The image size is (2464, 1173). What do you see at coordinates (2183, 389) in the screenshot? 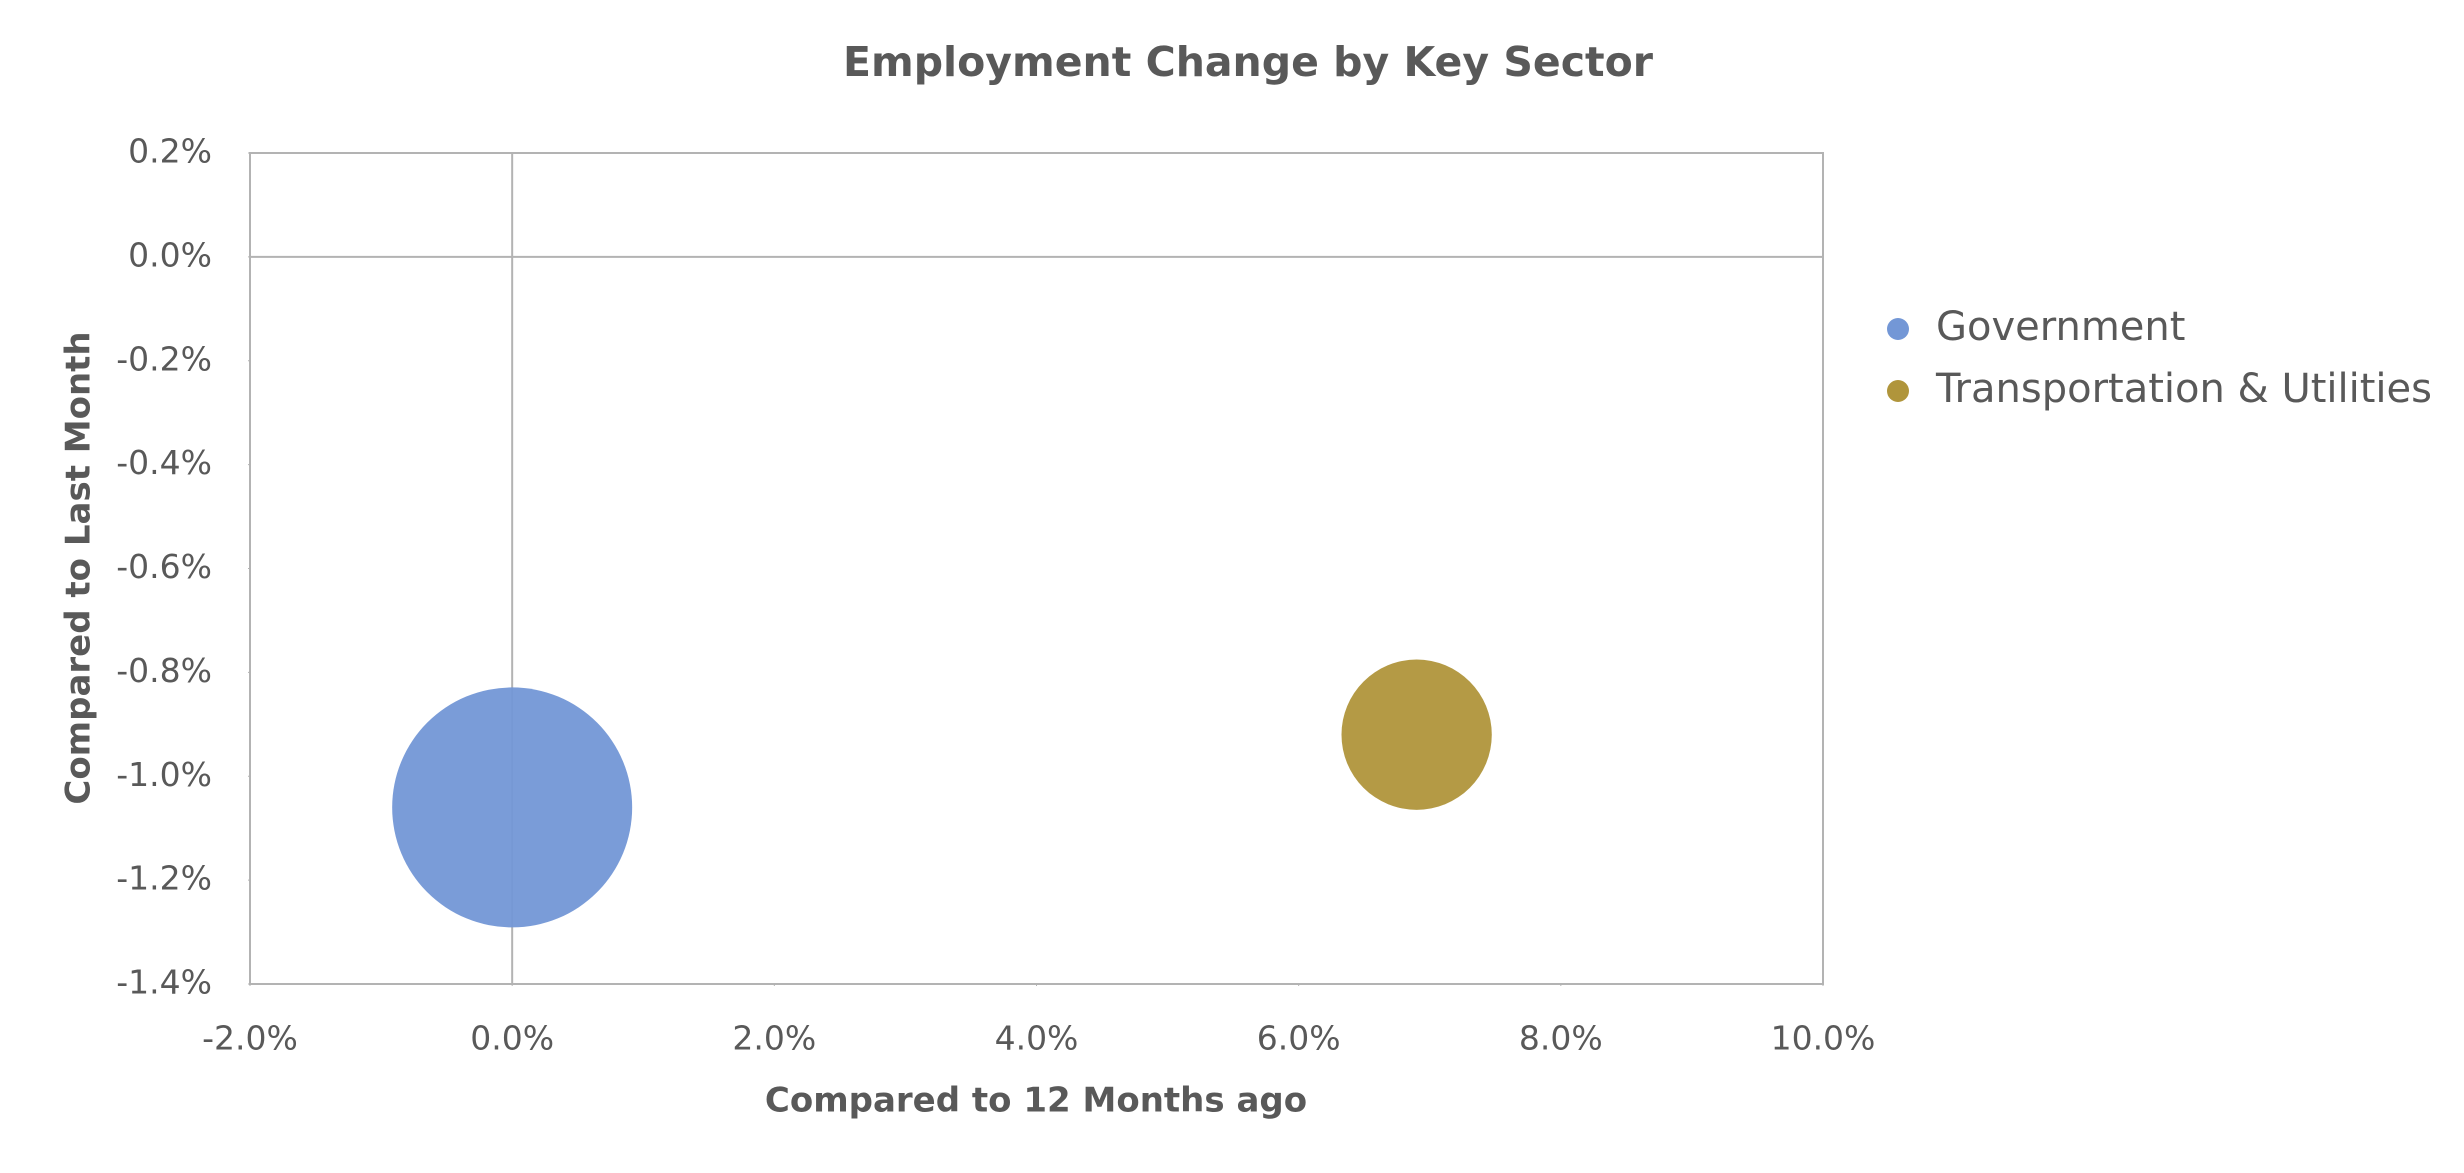
I see `legend-label: Transportation & Utilities` at bounding box center [2183, 389].